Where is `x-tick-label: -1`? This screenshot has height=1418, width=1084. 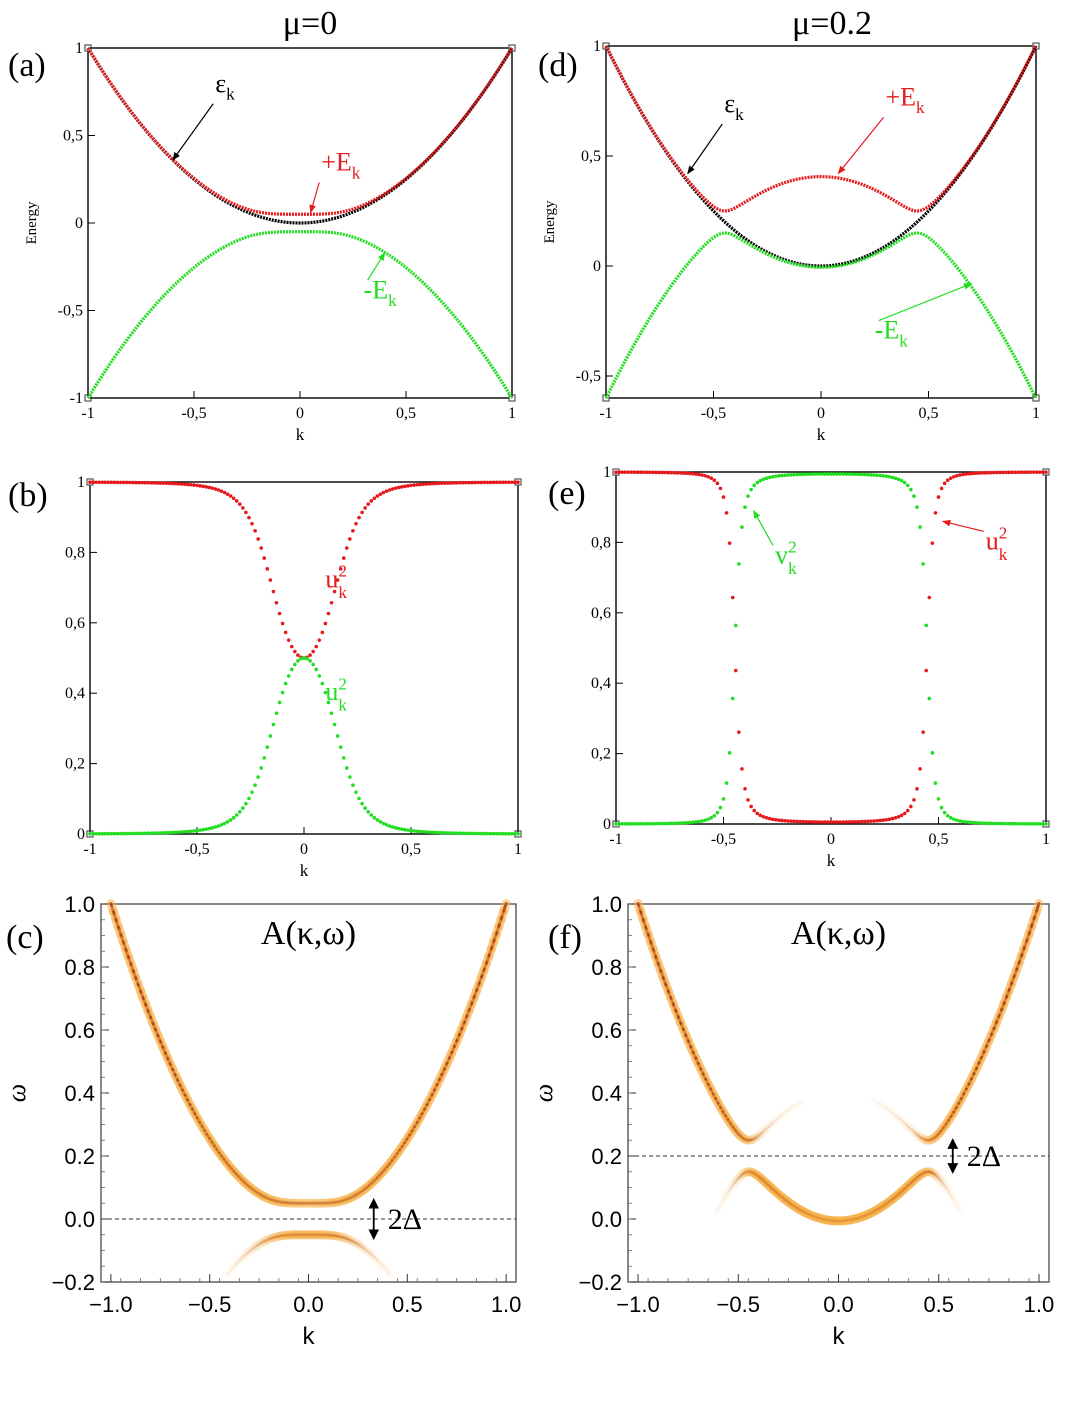
x-tick-label: -1 is located at coordinates (615, 839).